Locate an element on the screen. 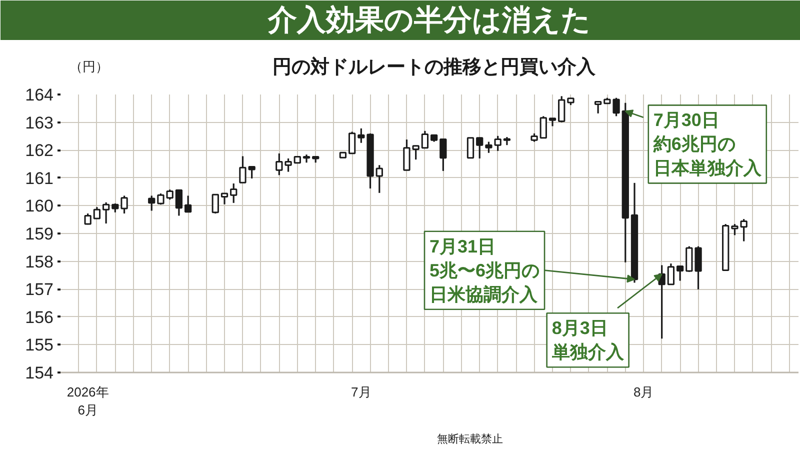  annotation: 7月30日約6兆円の日本単独介入 is located at coordinates (707, 144).